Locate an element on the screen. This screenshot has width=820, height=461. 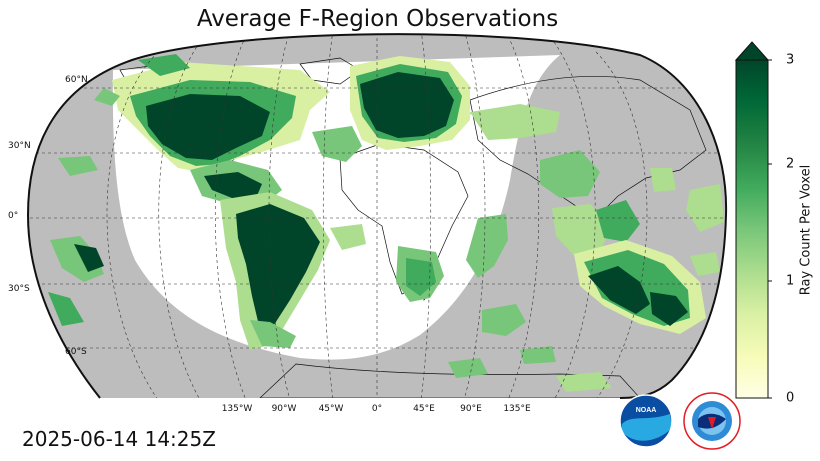
lon-label-135e: 135°E is located at coordinates (517, 409).